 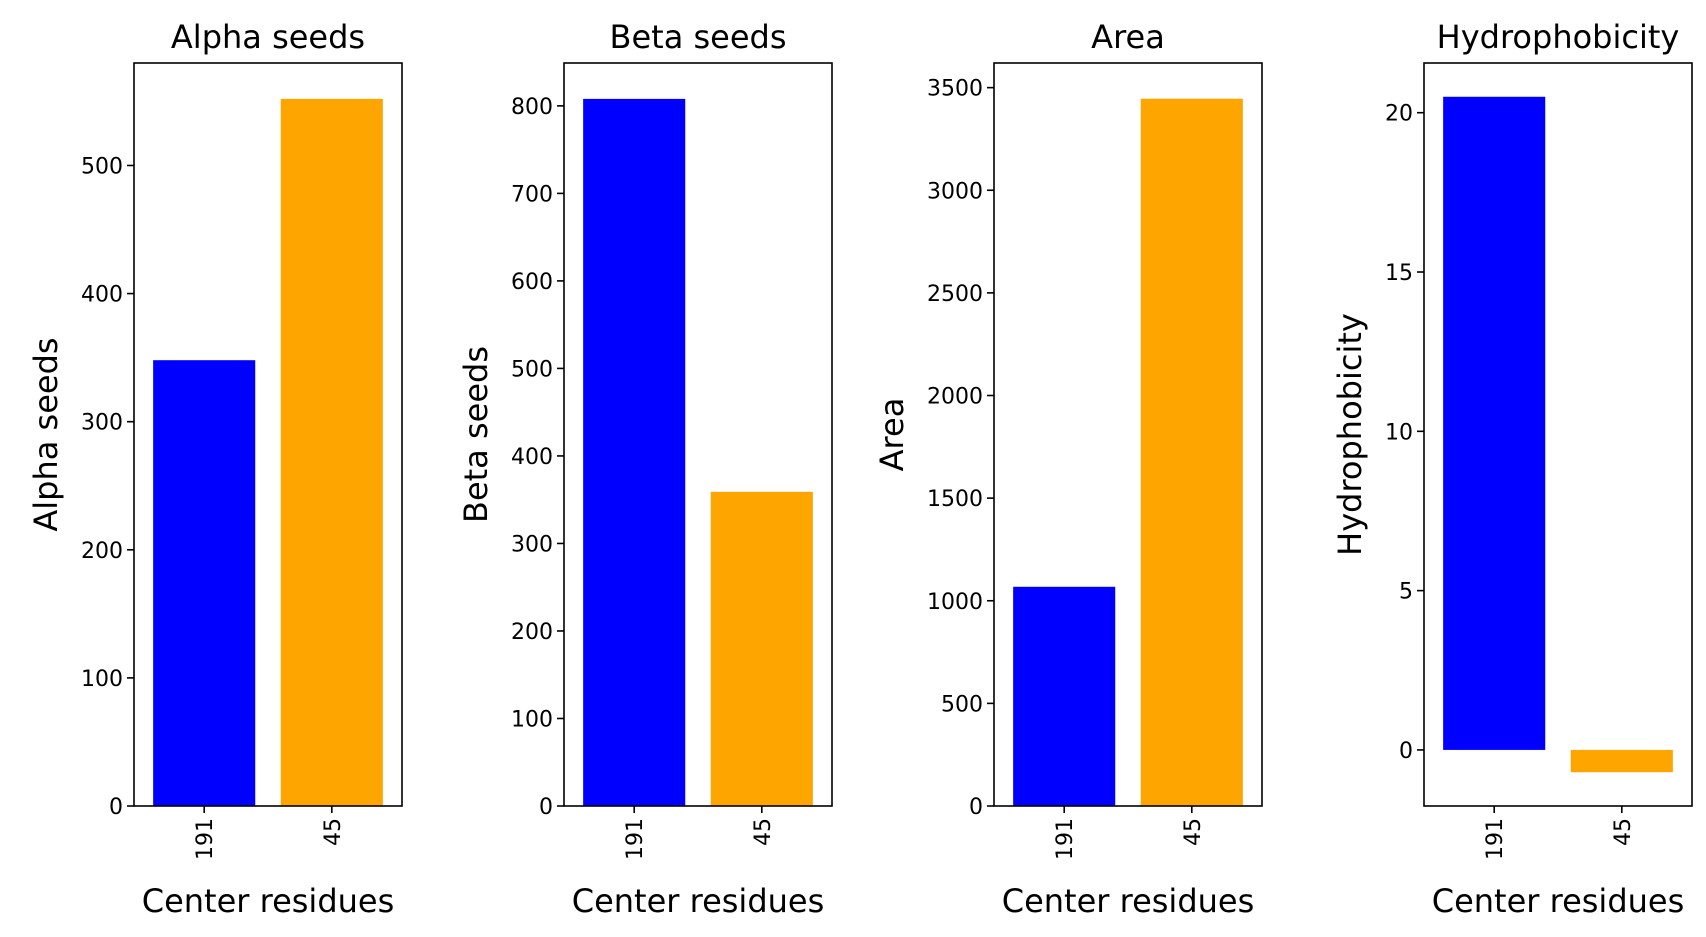 What do you see at coordinates (955, 397) in the screenshot?
I see `y-tick-label: 2000` at bounding box center [955, 397].